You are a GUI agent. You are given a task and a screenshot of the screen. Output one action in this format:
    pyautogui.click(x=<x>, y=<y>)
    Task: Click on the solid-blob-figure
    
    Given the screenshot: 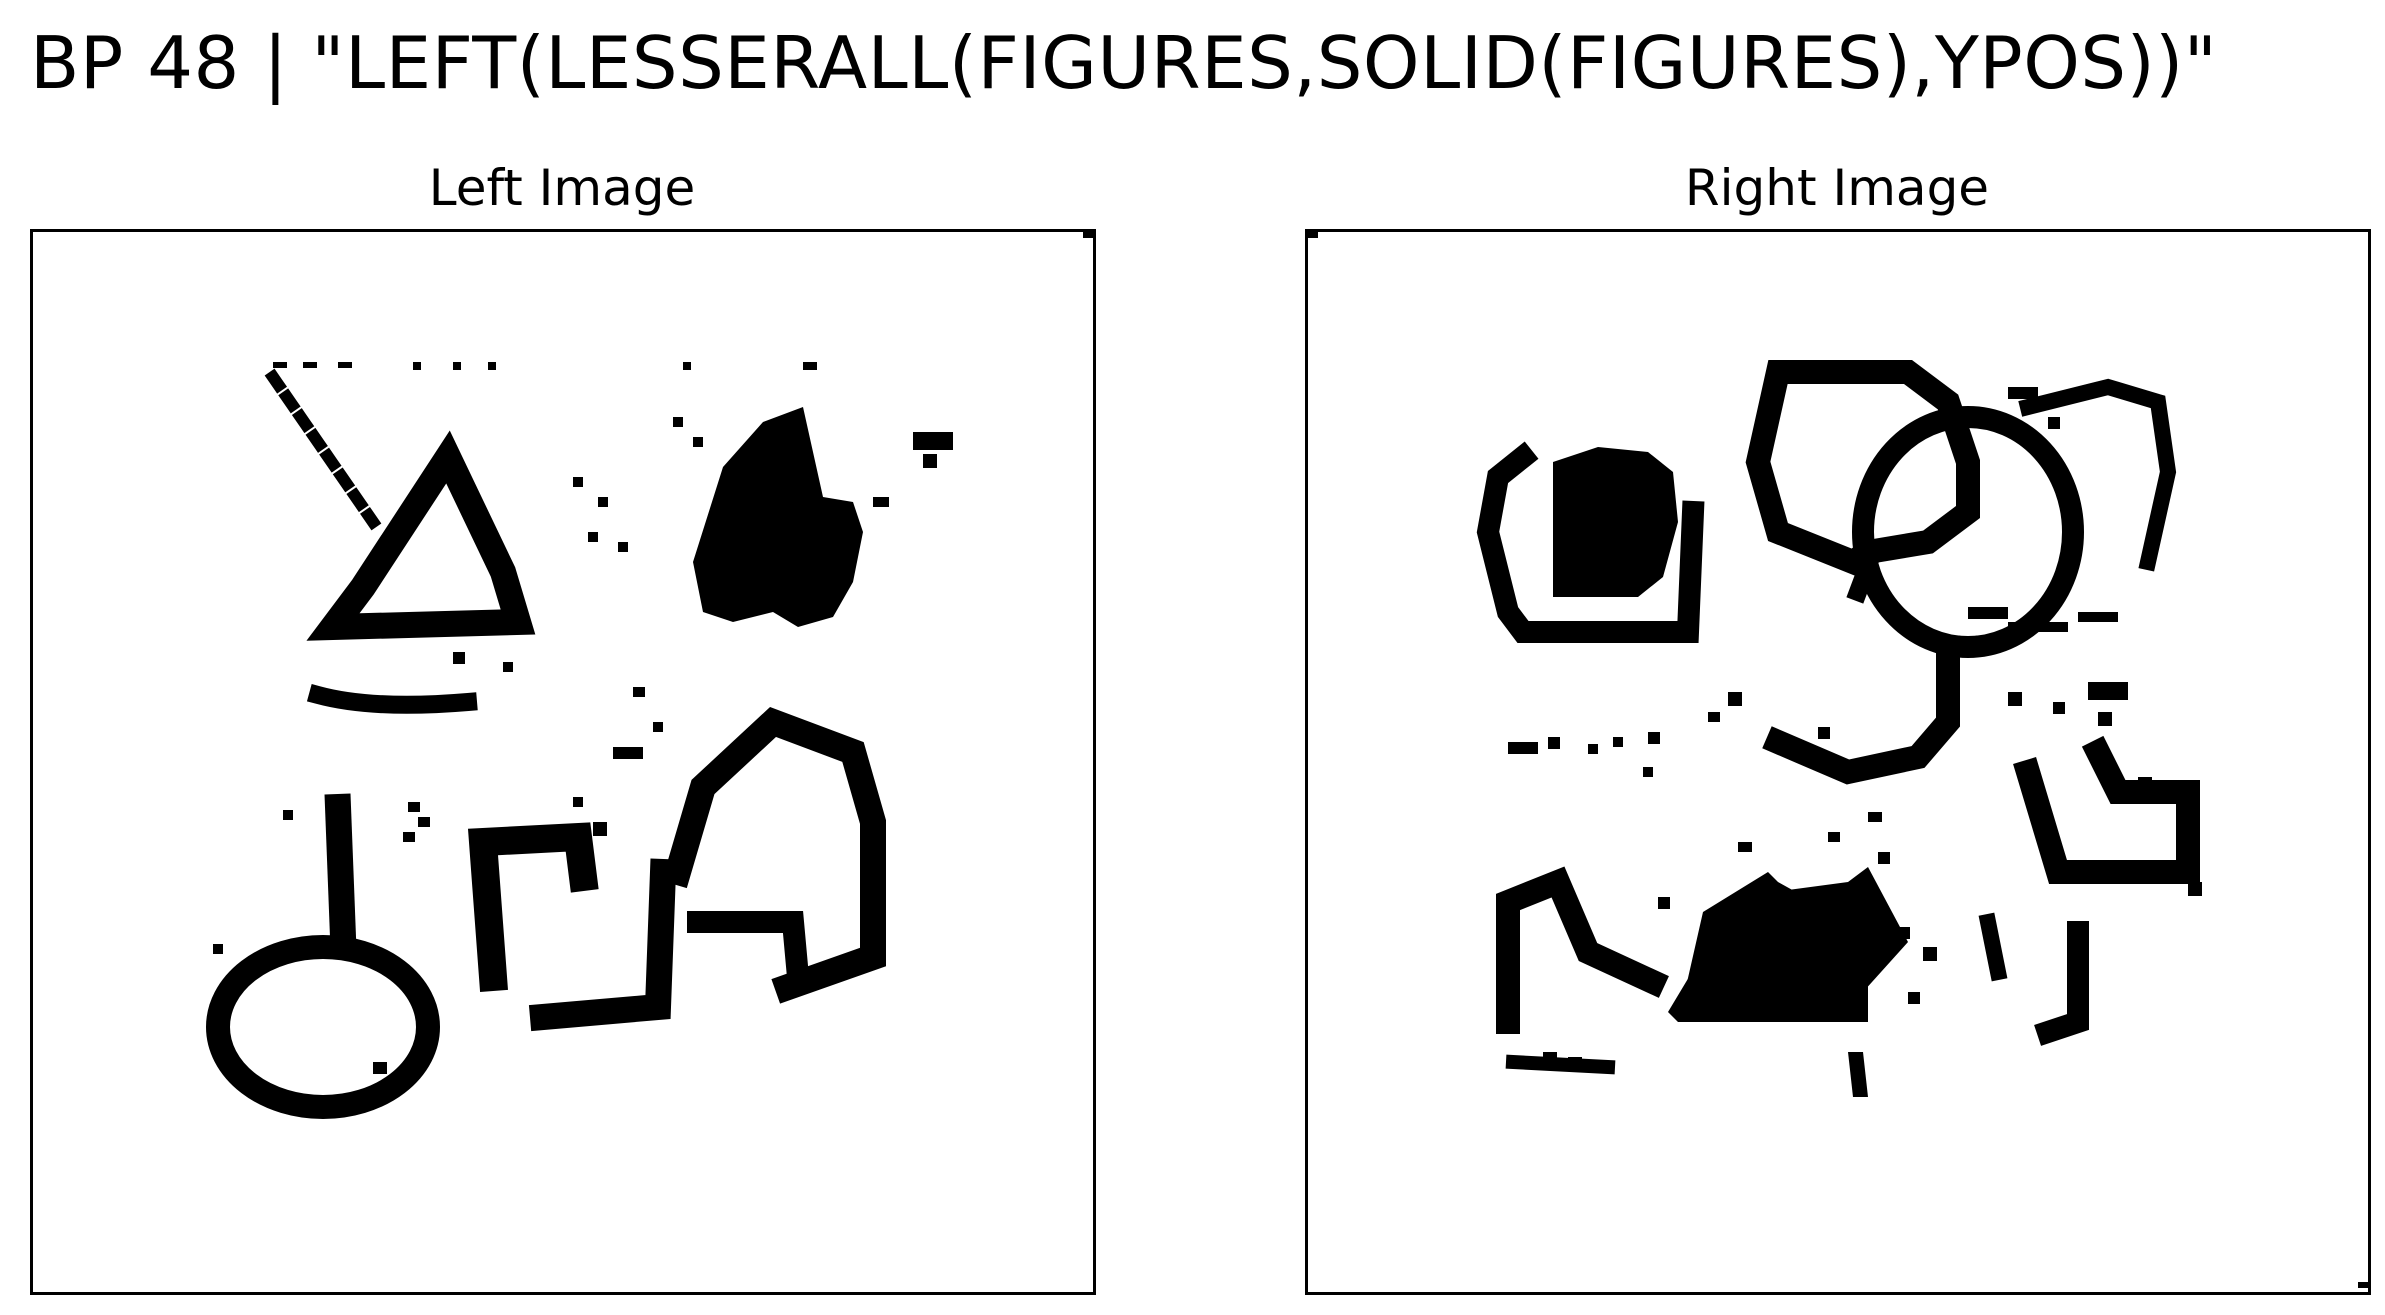 What is the action you would take?
    pyautogui.click(x=778, y=517)
    